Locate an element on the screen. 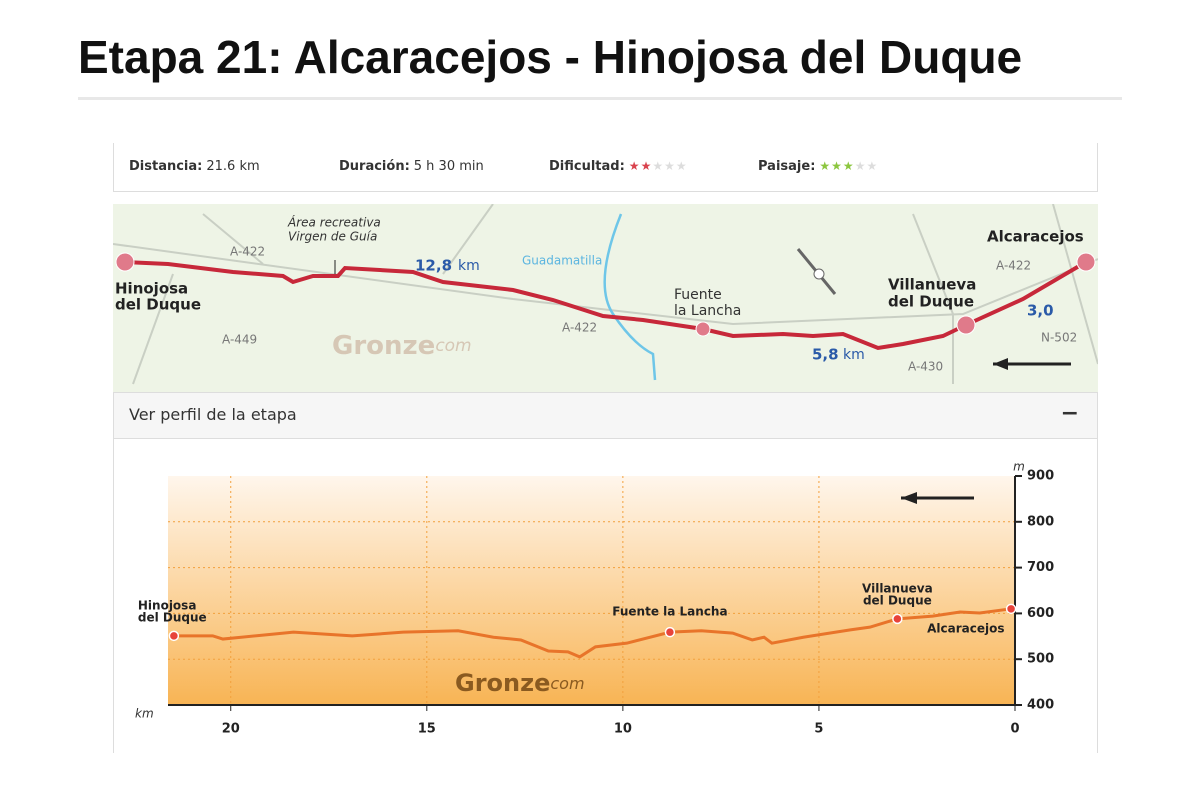  x-tick-label: 5 is located at coordinates (818, 729).